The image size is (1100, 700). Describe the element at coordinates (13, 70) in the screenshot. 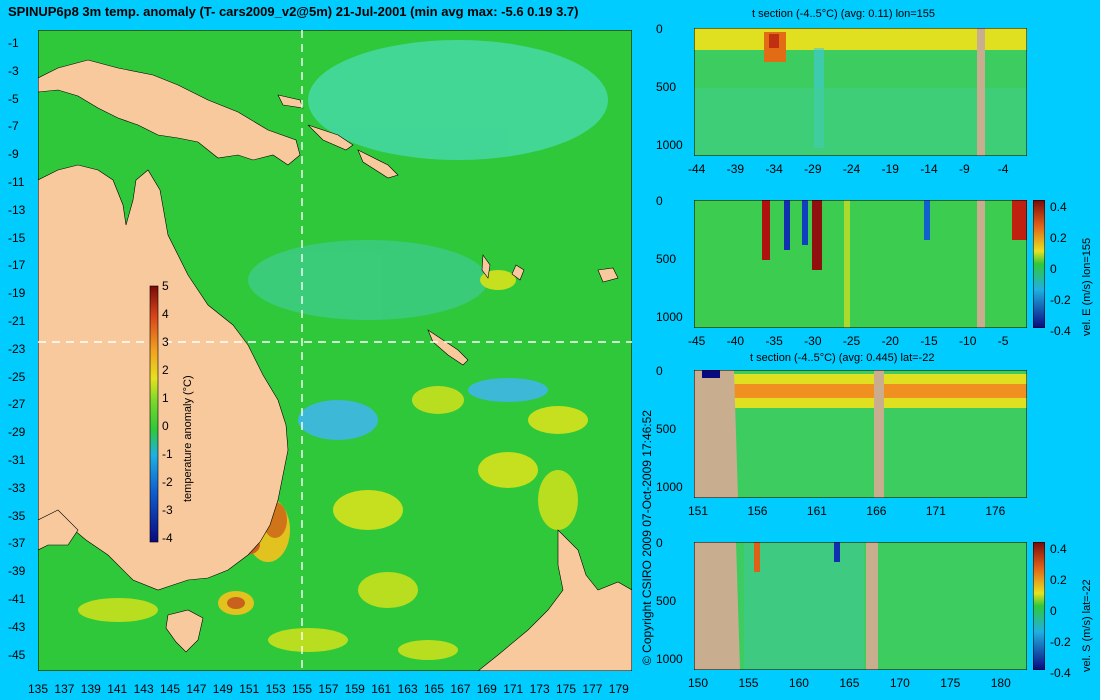

I see `map-y-tick: -3` at that location.